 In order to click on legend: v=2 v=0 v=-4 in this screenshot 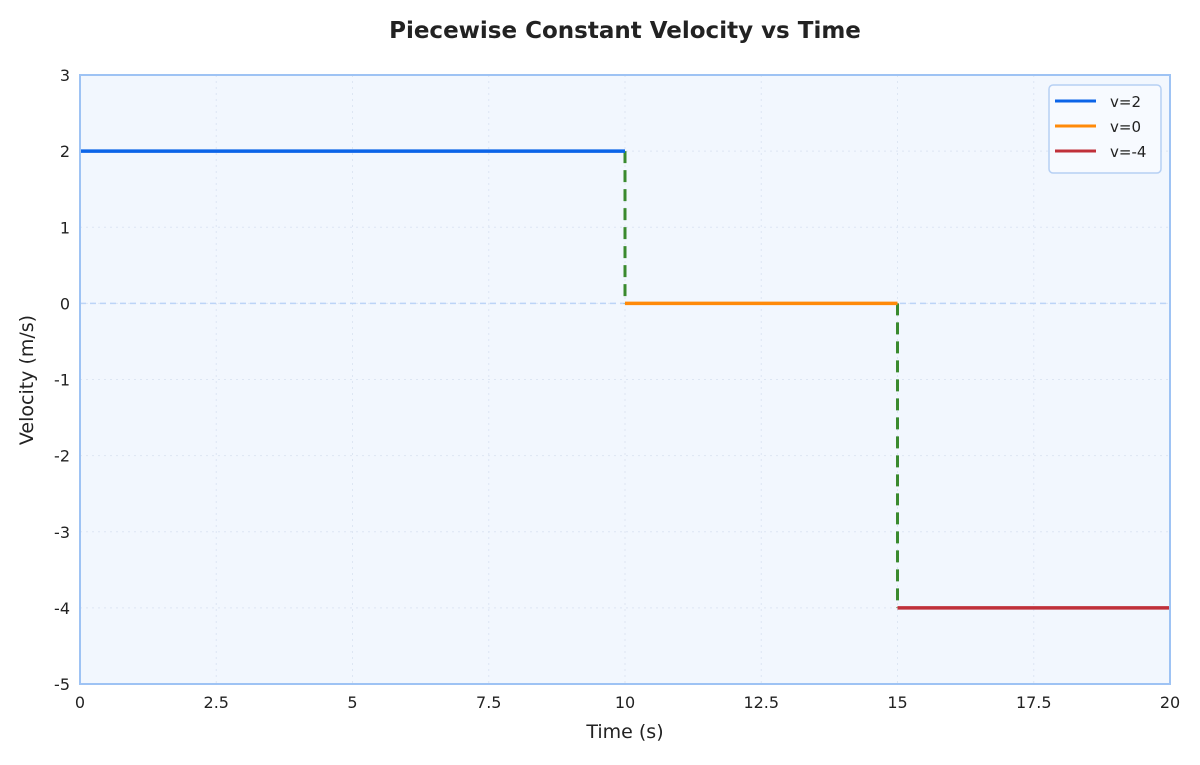, I will do `click(1105, 129)`.